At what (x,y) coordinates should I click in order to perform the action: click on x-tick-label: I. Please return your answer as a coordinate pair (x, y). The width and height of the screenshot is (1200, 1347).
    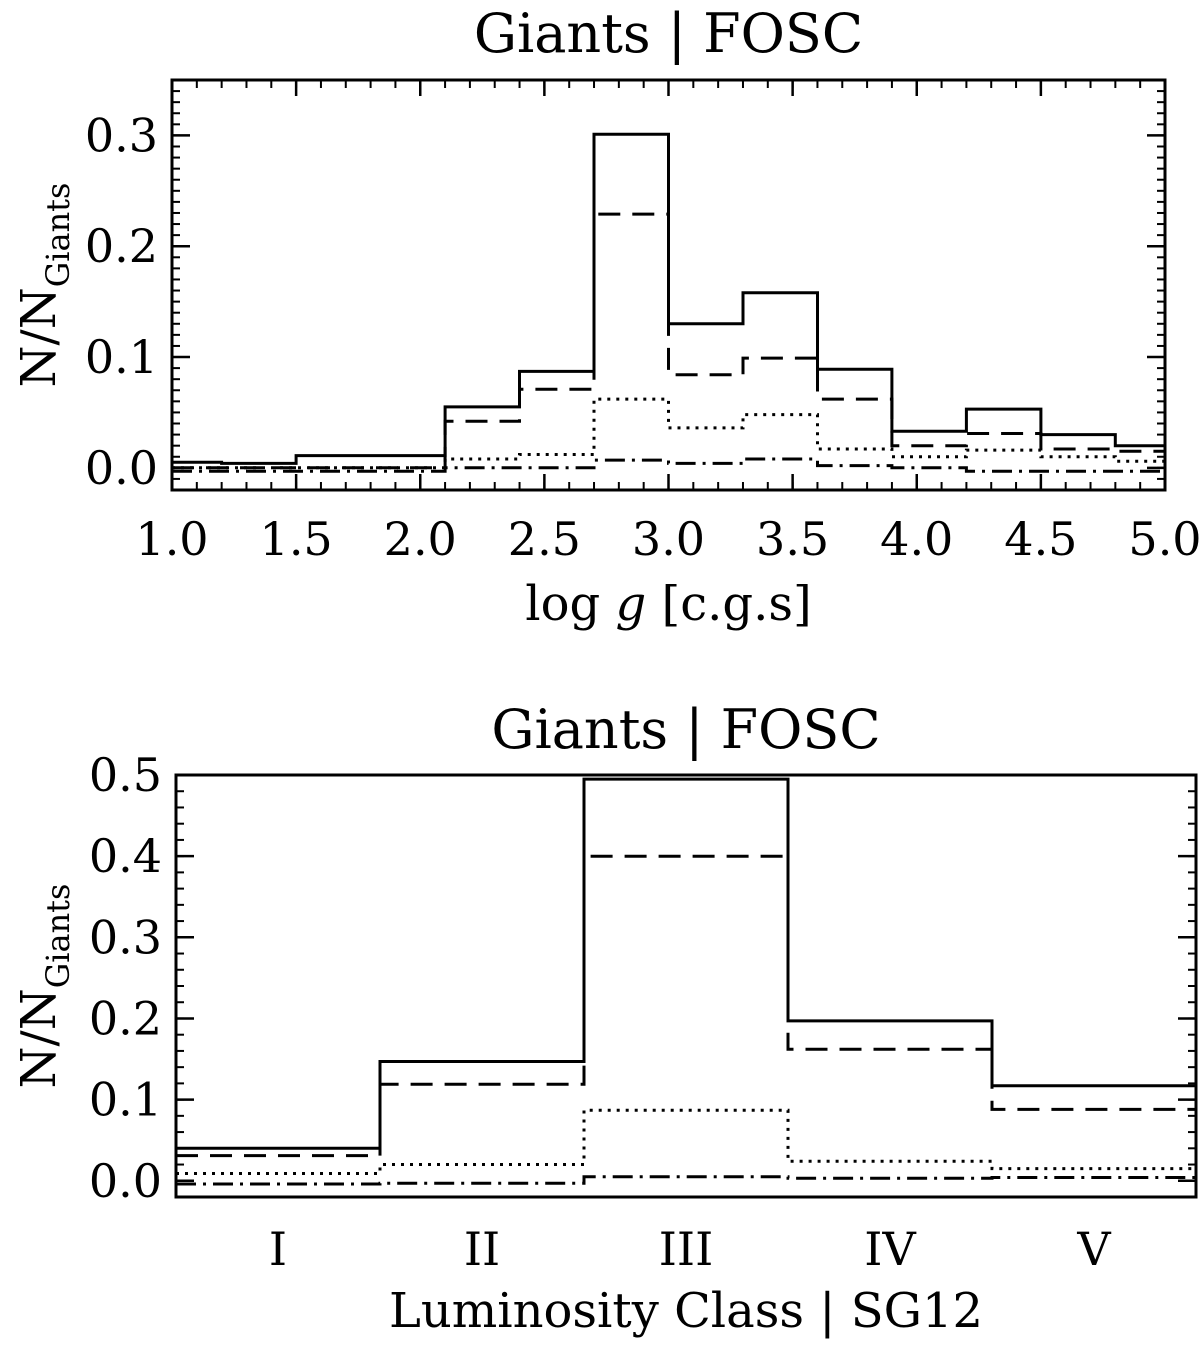
    Looking at the image, I should click on (278, 1249).